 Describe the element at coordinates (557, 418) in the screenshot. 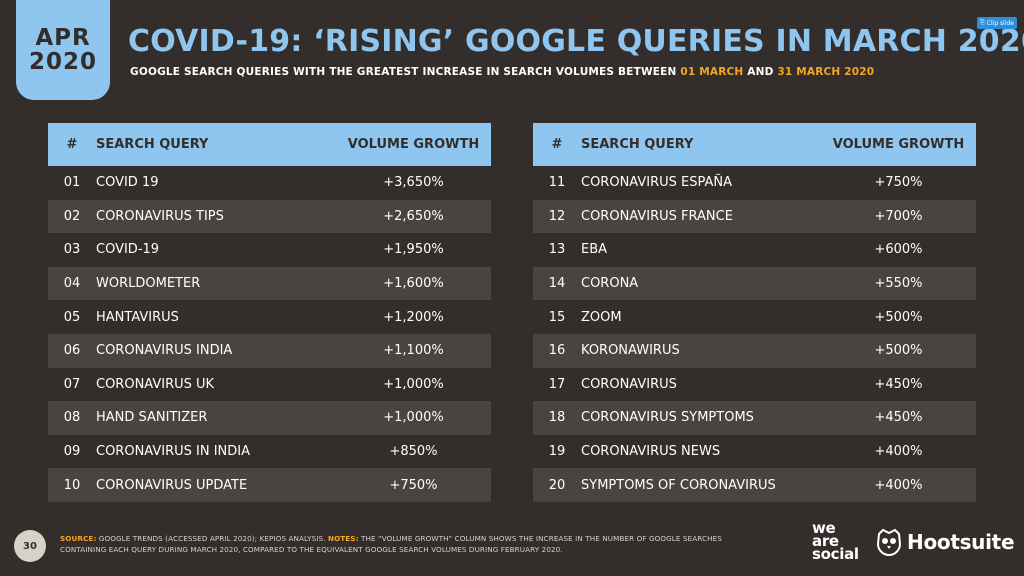

I see `row-num: 18` at that location.